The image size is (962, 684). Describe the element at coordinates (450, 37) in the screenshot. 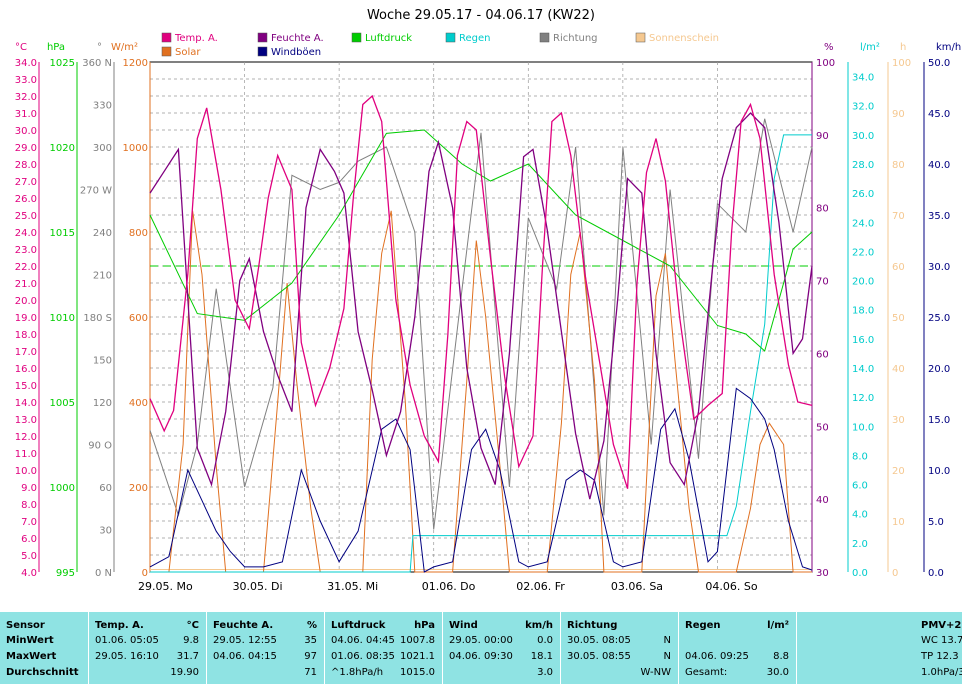

I see `legend-swatch-regen` at that location.